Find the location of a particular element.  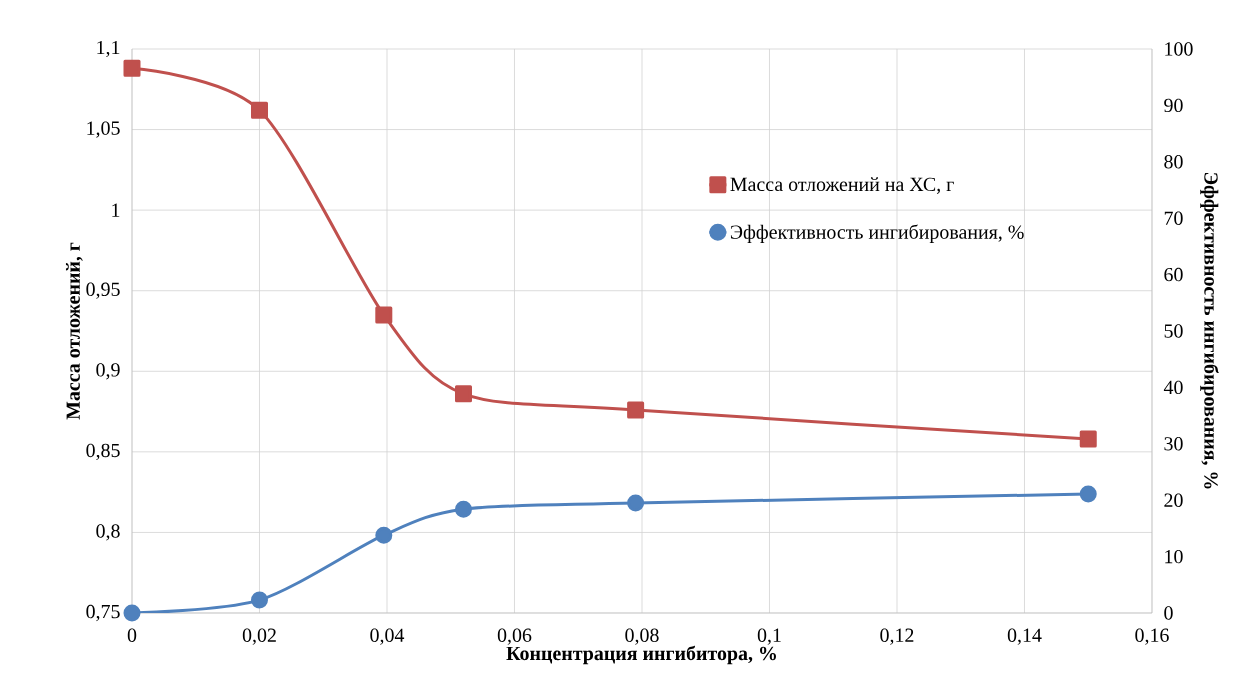

x-tick-label: 0,06 is located at coordinates (514, 636).